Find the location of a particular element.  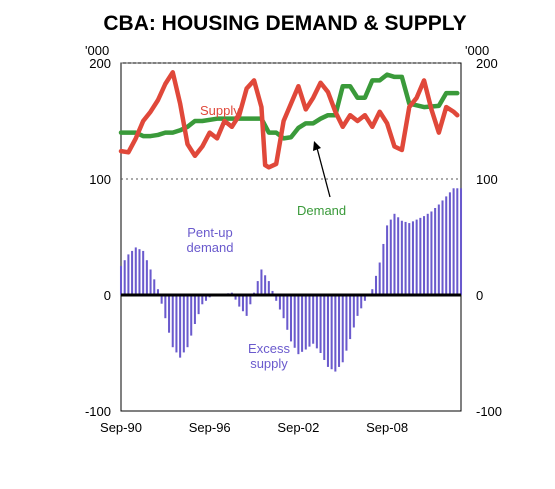

pent-up-label-line2: demand is located at coordinates (210, 247).